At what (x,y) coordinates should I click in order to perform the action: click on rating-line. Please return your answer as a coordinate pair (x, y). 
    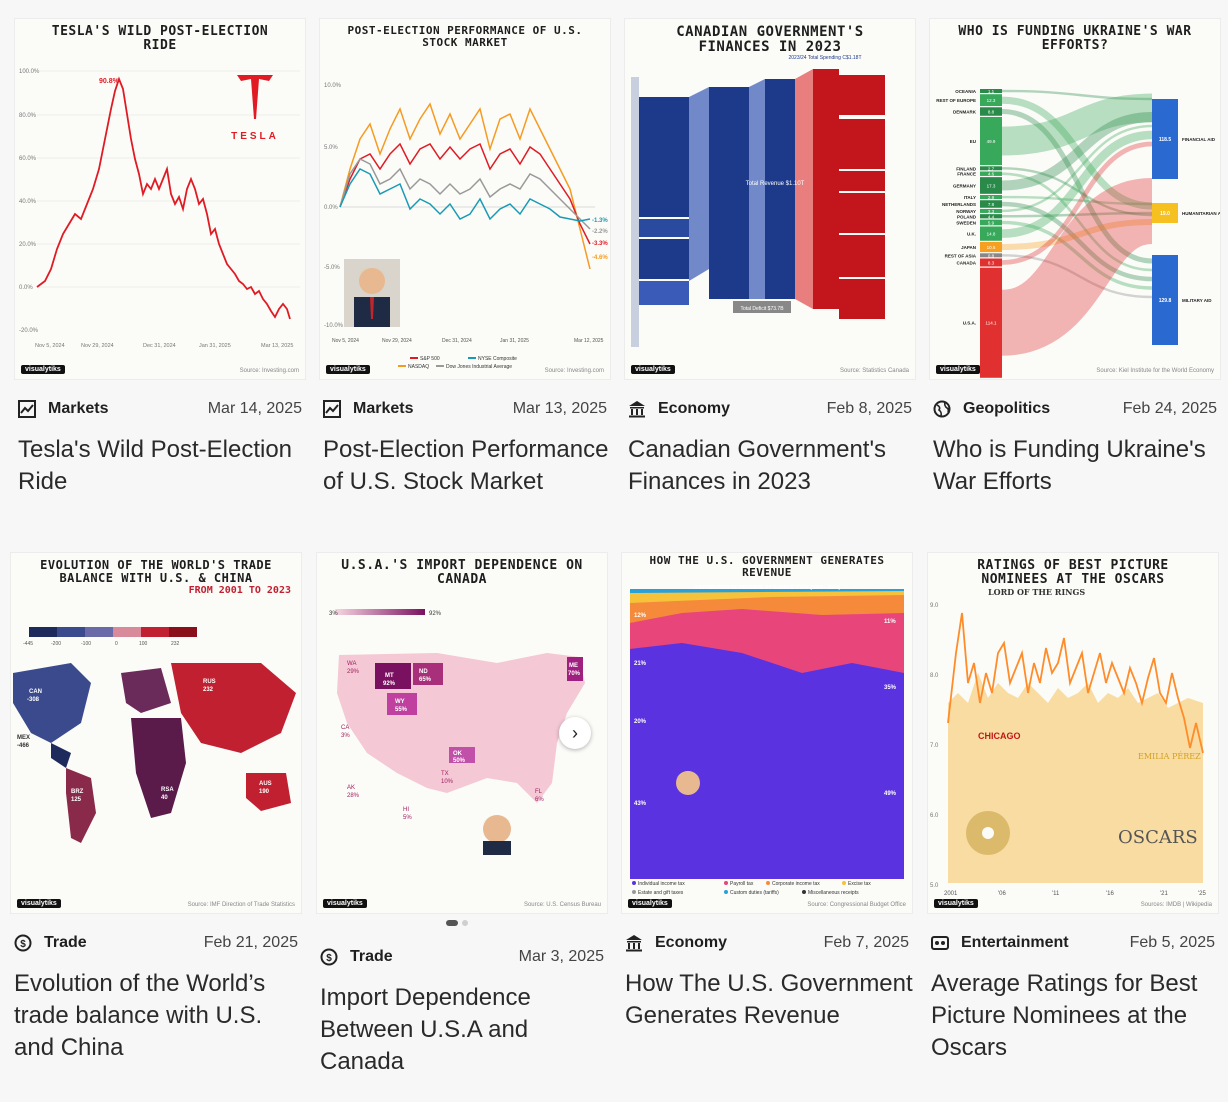
    Looking at the image, I should click on (1075, 683).